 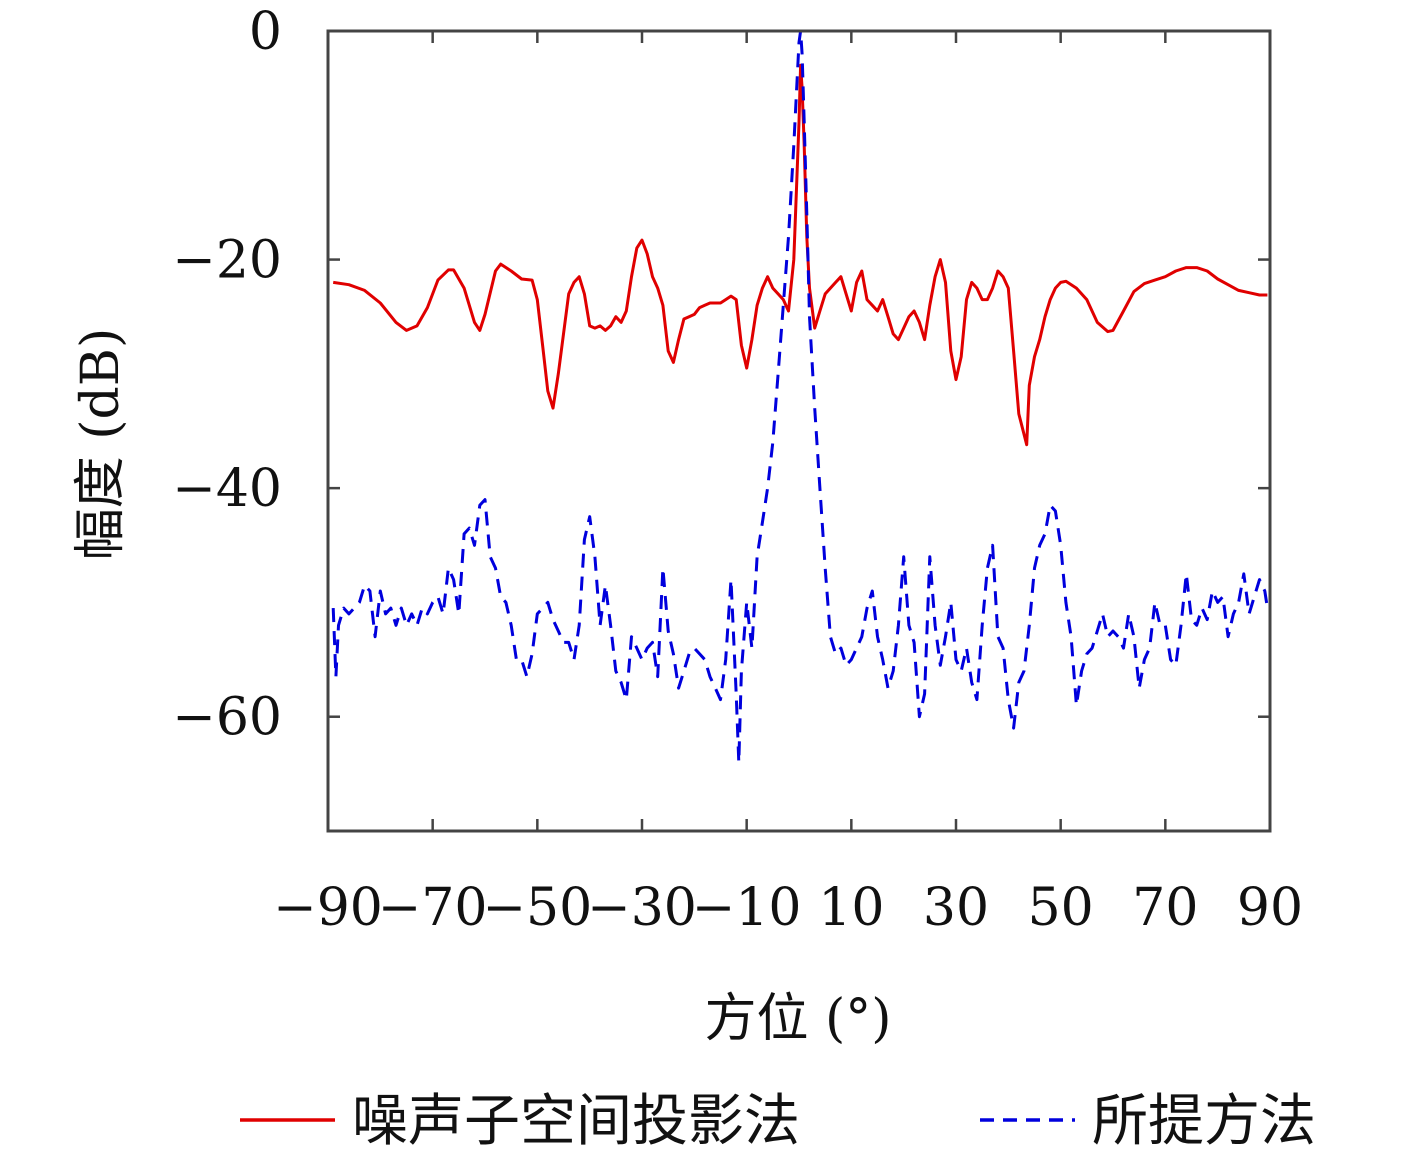 What do you see at coordinates (956, 908) in the screenshot?
I see `x-tick-label: 30` at bounding box center [956, 908].